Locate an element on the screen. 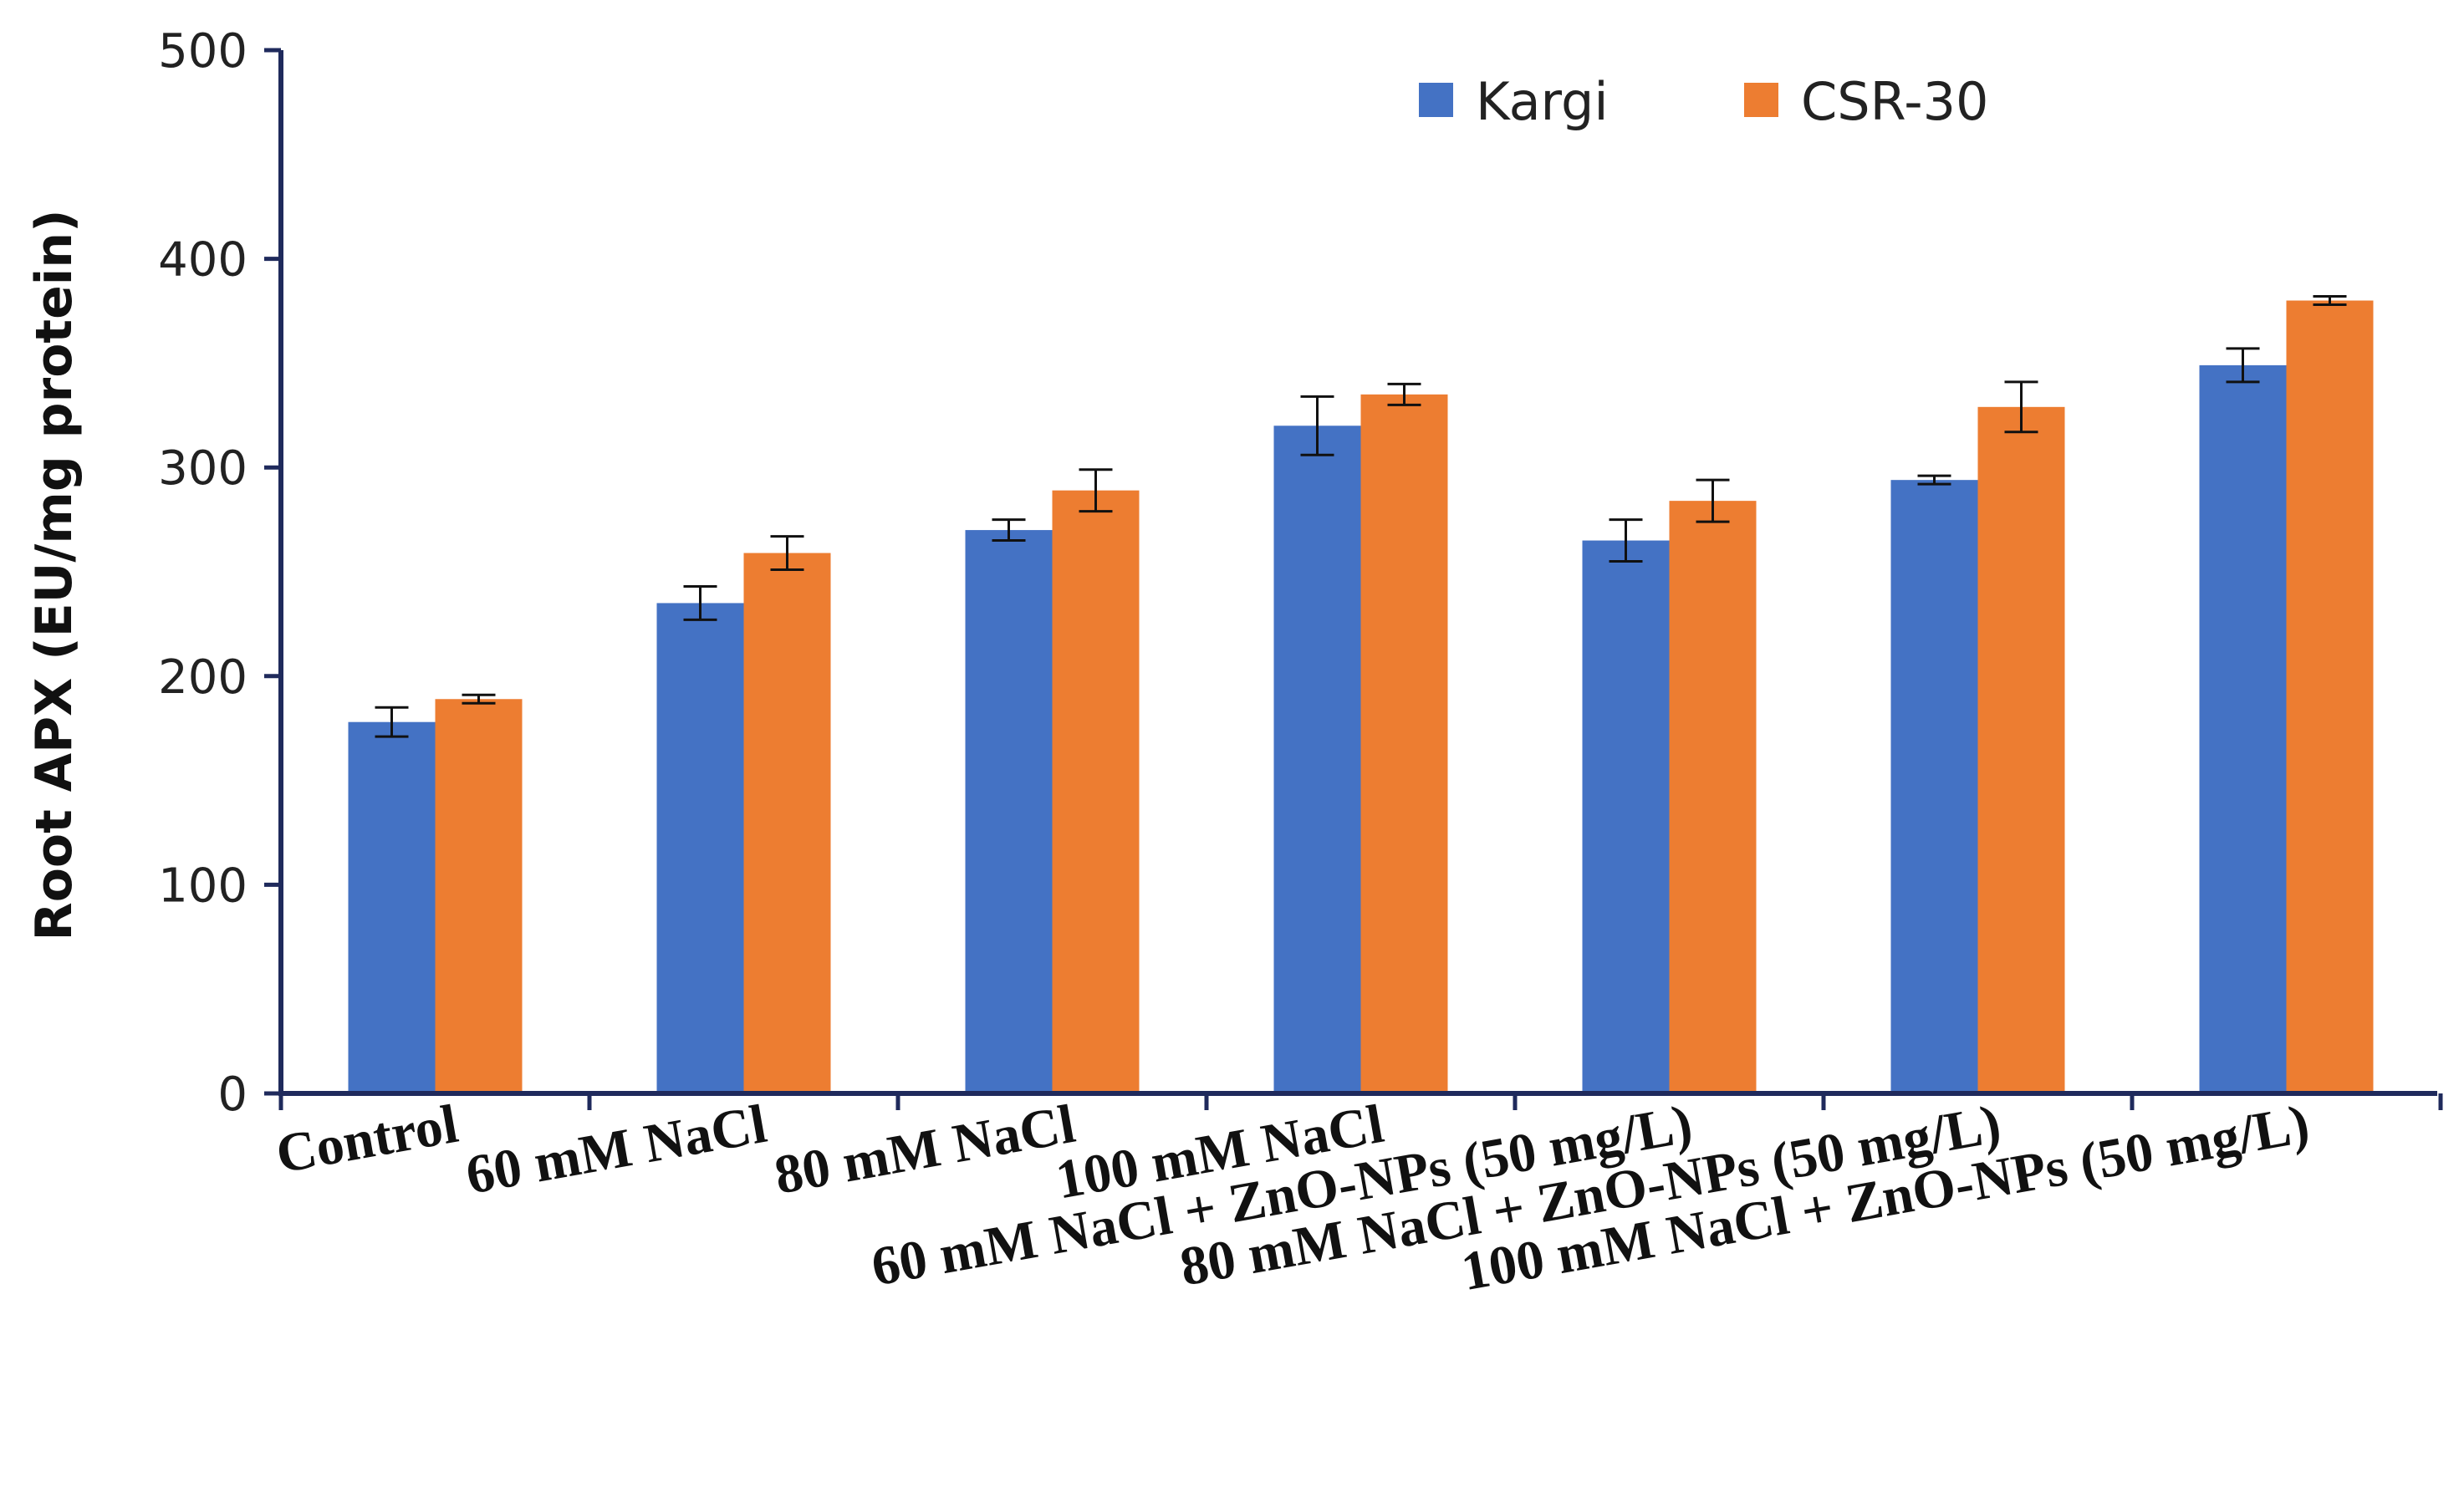  legend-label-csr30: CSR-30 is located at coordinates (1895, 101).